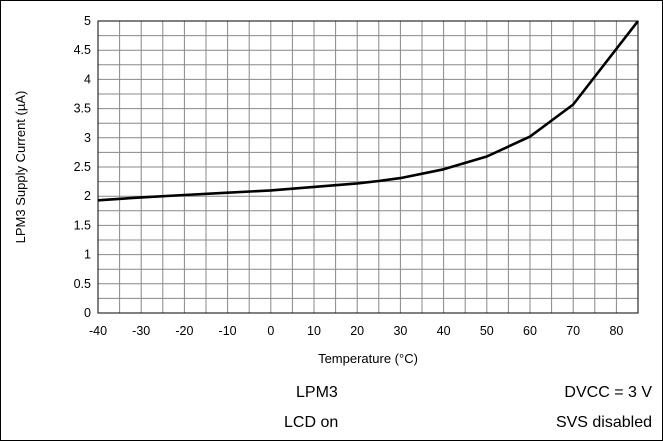 This screenshot has height=441, width=663. I want to click on mode-annotation: LPM3, so click(317, 392).